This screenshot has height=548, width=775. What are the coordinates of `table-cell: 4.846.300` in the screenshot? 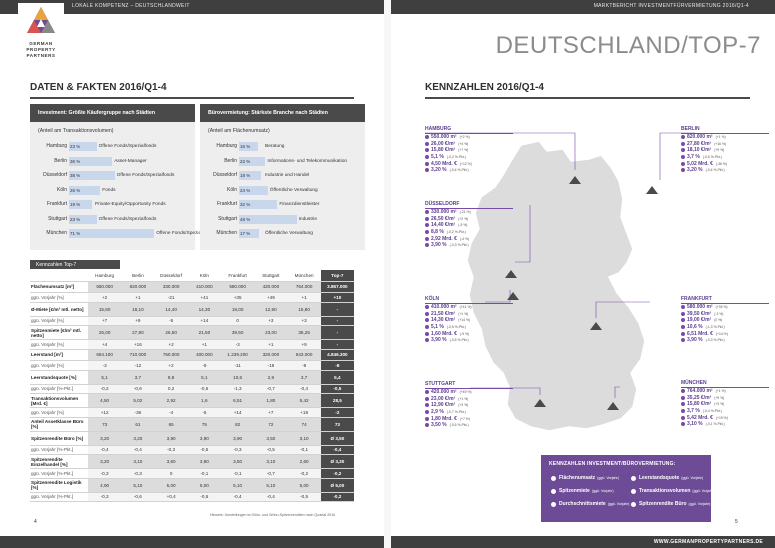 It's located at (337, 355).